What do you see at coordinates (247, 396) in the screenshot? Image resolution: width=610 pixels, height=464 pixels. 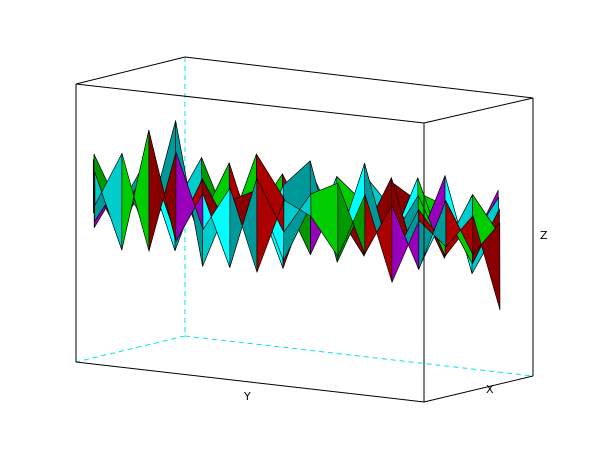 I see `y-axis-label: Y` at bounding box center [247, 396].